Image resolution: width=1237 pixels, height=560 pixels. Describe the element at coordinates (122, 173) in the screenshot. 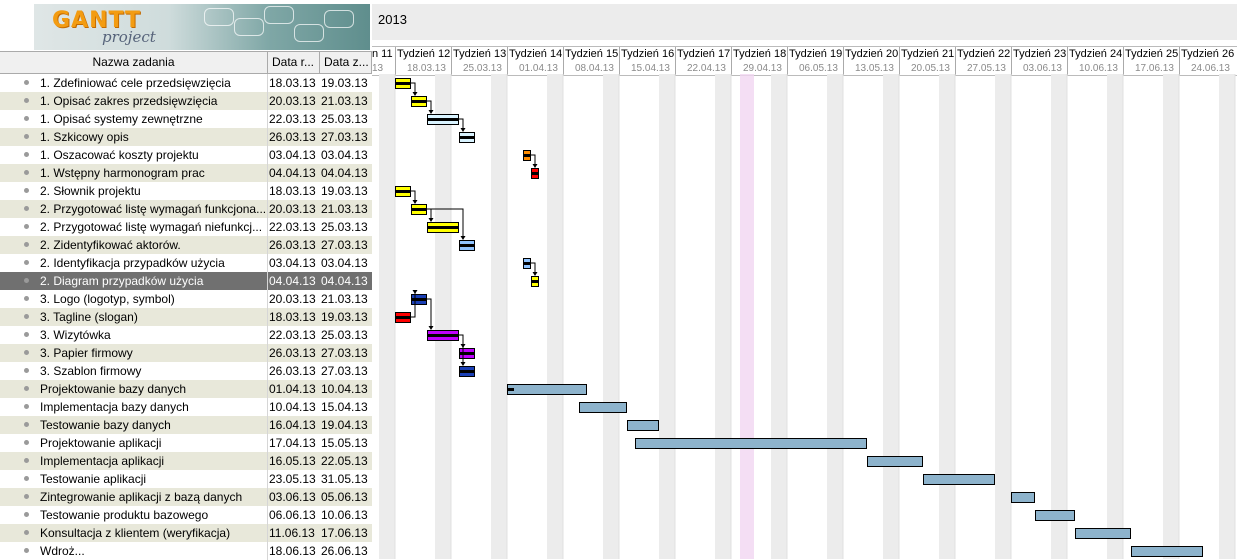

I see `task-name: 1. Wstępny harmonogram prac` at that location.